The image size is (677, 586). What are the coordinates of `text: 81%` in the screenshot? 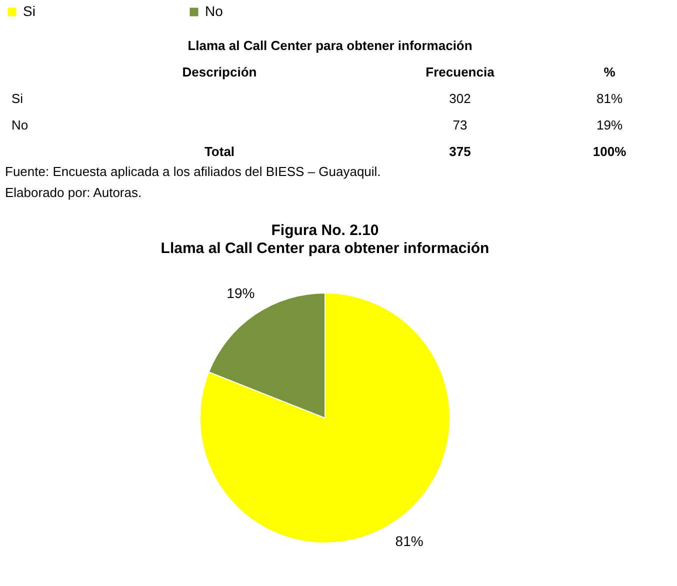 It's located at (609, 98).